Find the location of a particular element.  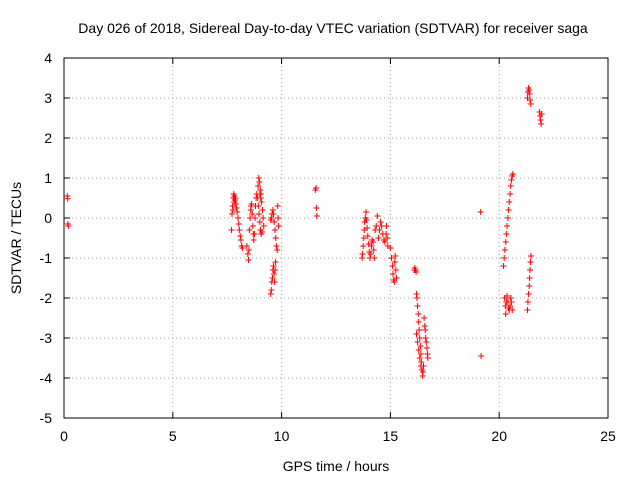

x-tick-label: 15 is located at coordinates (391, 436).